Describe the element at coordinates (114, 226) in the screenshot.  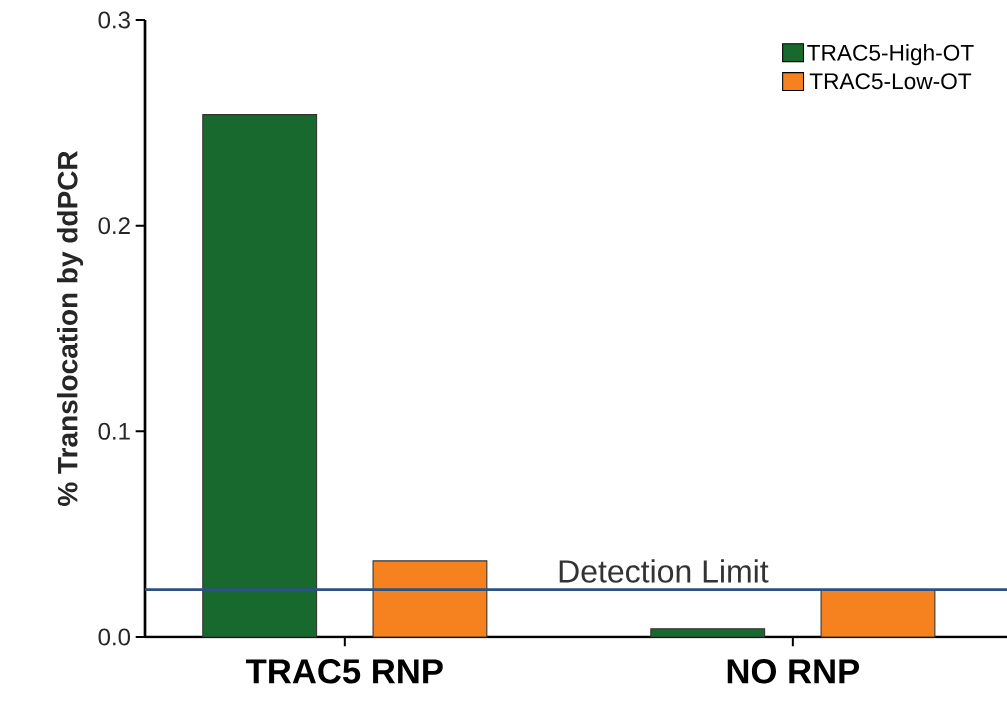
I see `y-tick-label: 0.2` at that location.